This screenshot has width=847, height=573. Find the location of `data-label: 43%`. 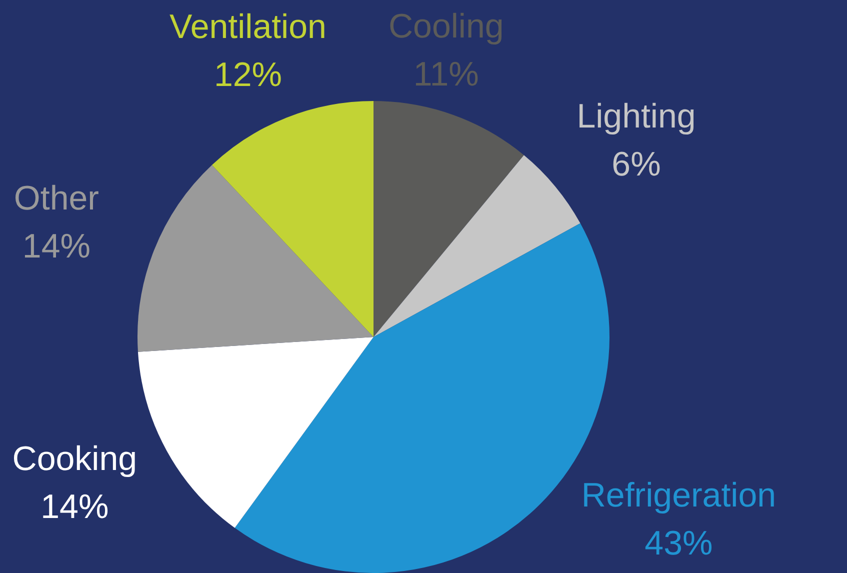

data-label: 43% is located at coordinates (678, 543).